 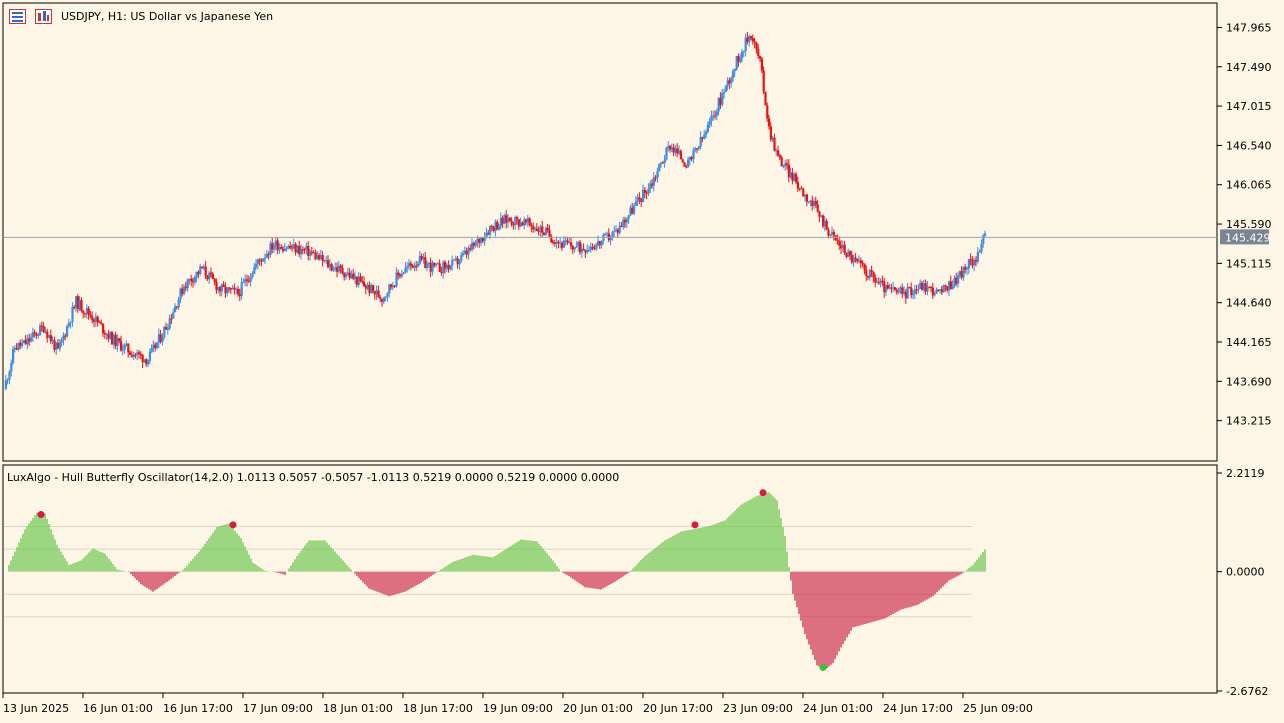 I want to click on osc-tick-label: 0.0000, so click(x=1245, y=572).